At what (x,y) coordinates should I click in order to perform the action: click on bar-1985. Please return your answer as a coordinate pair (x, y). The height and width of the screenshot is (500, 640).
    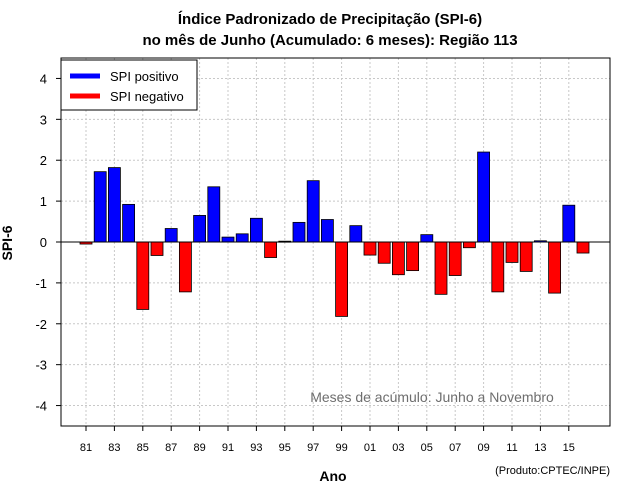
    Looking at the image, I should click on (143, 275).